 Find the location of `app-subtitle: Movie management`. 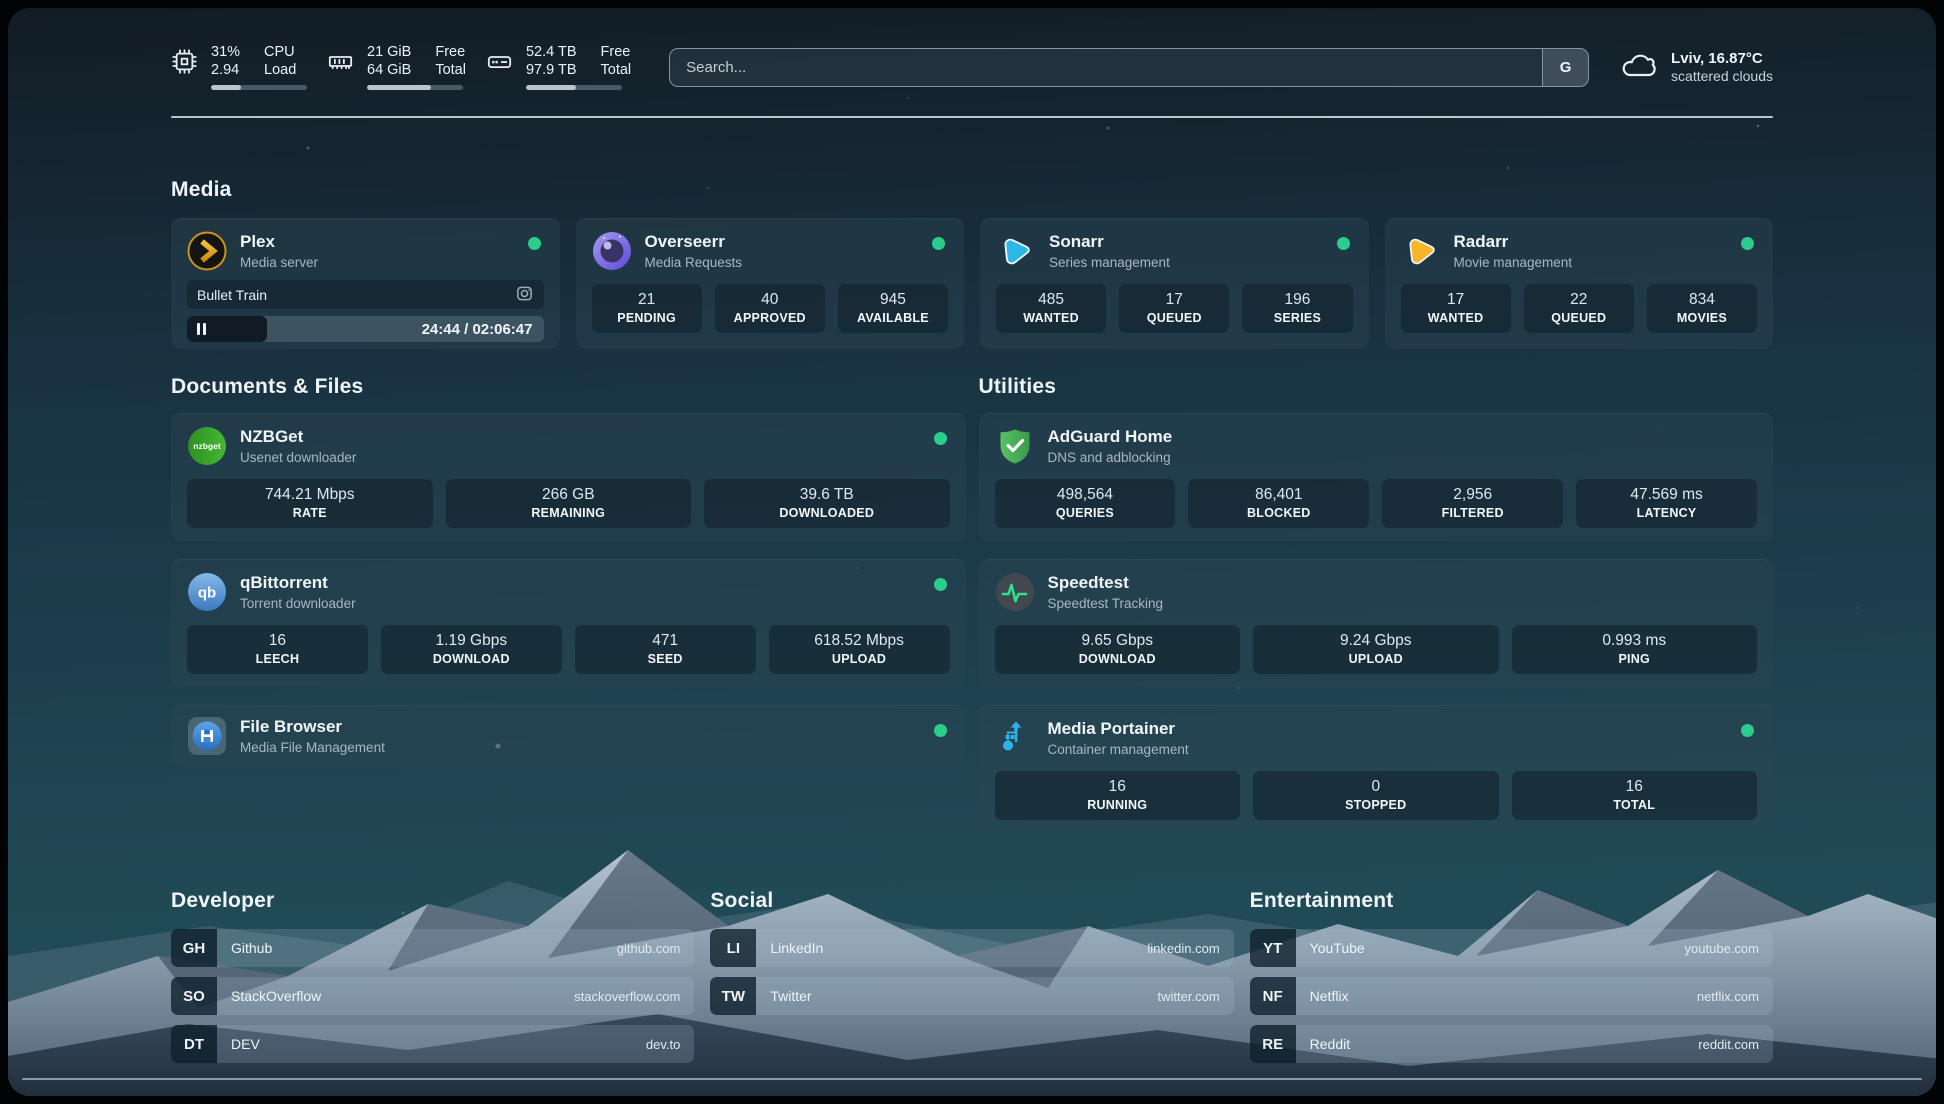

app-subtitle: Movie management is located at coordinates (1513, 262).